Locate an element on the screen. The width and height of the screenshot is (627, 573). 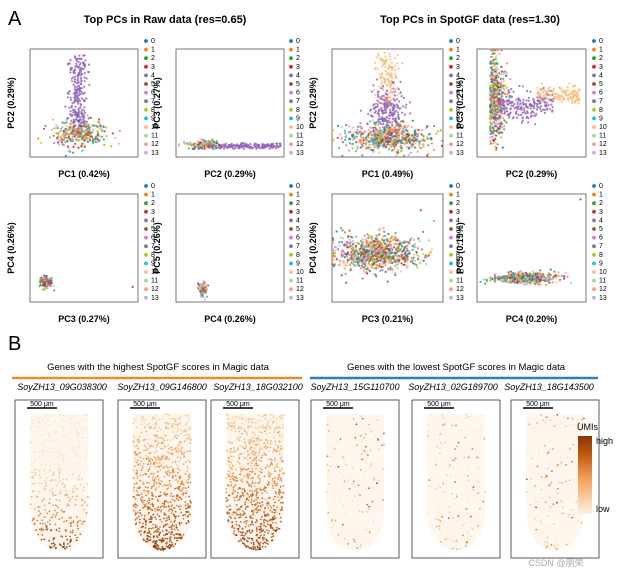
panel-b-letter: B is located at coordinates (14, 344).